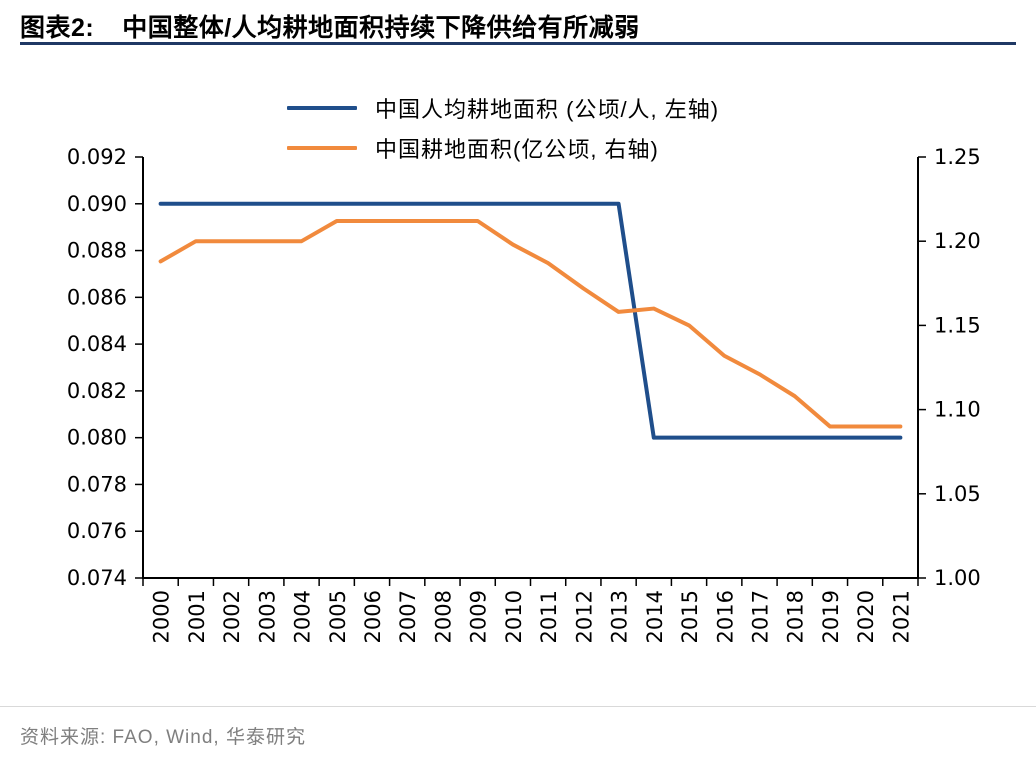 The height and width of the screenshot is (764, 1036). I want to click on svg-text: 2011, so click(549, 616).